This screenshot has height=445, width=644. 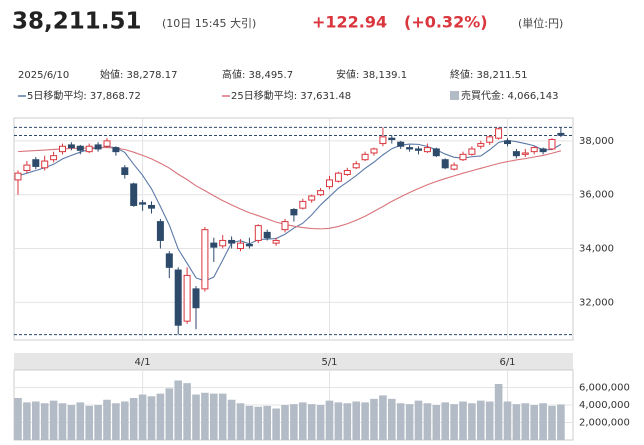 What do you see at coordinates (604, 423) in the screenshot?
I see `y-tick-label: 2,000,000` at bounding box center [604, 423].